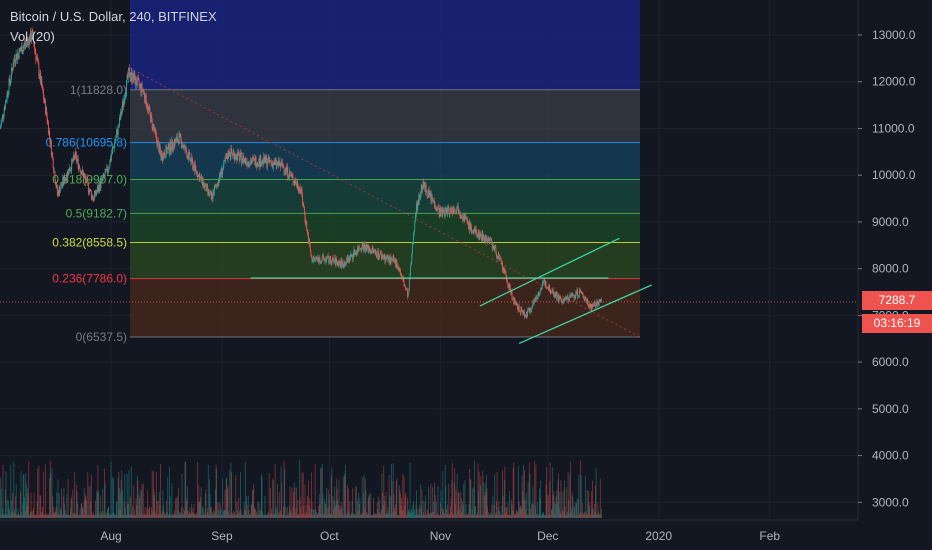 This screenshot has height=550, width=932. What do you see at coordinates (429, 531) in the screenshot?
I see `time-axis: Aug Sep Oct Nov Dec 2020 Feb` at bounding box center [429, 531].